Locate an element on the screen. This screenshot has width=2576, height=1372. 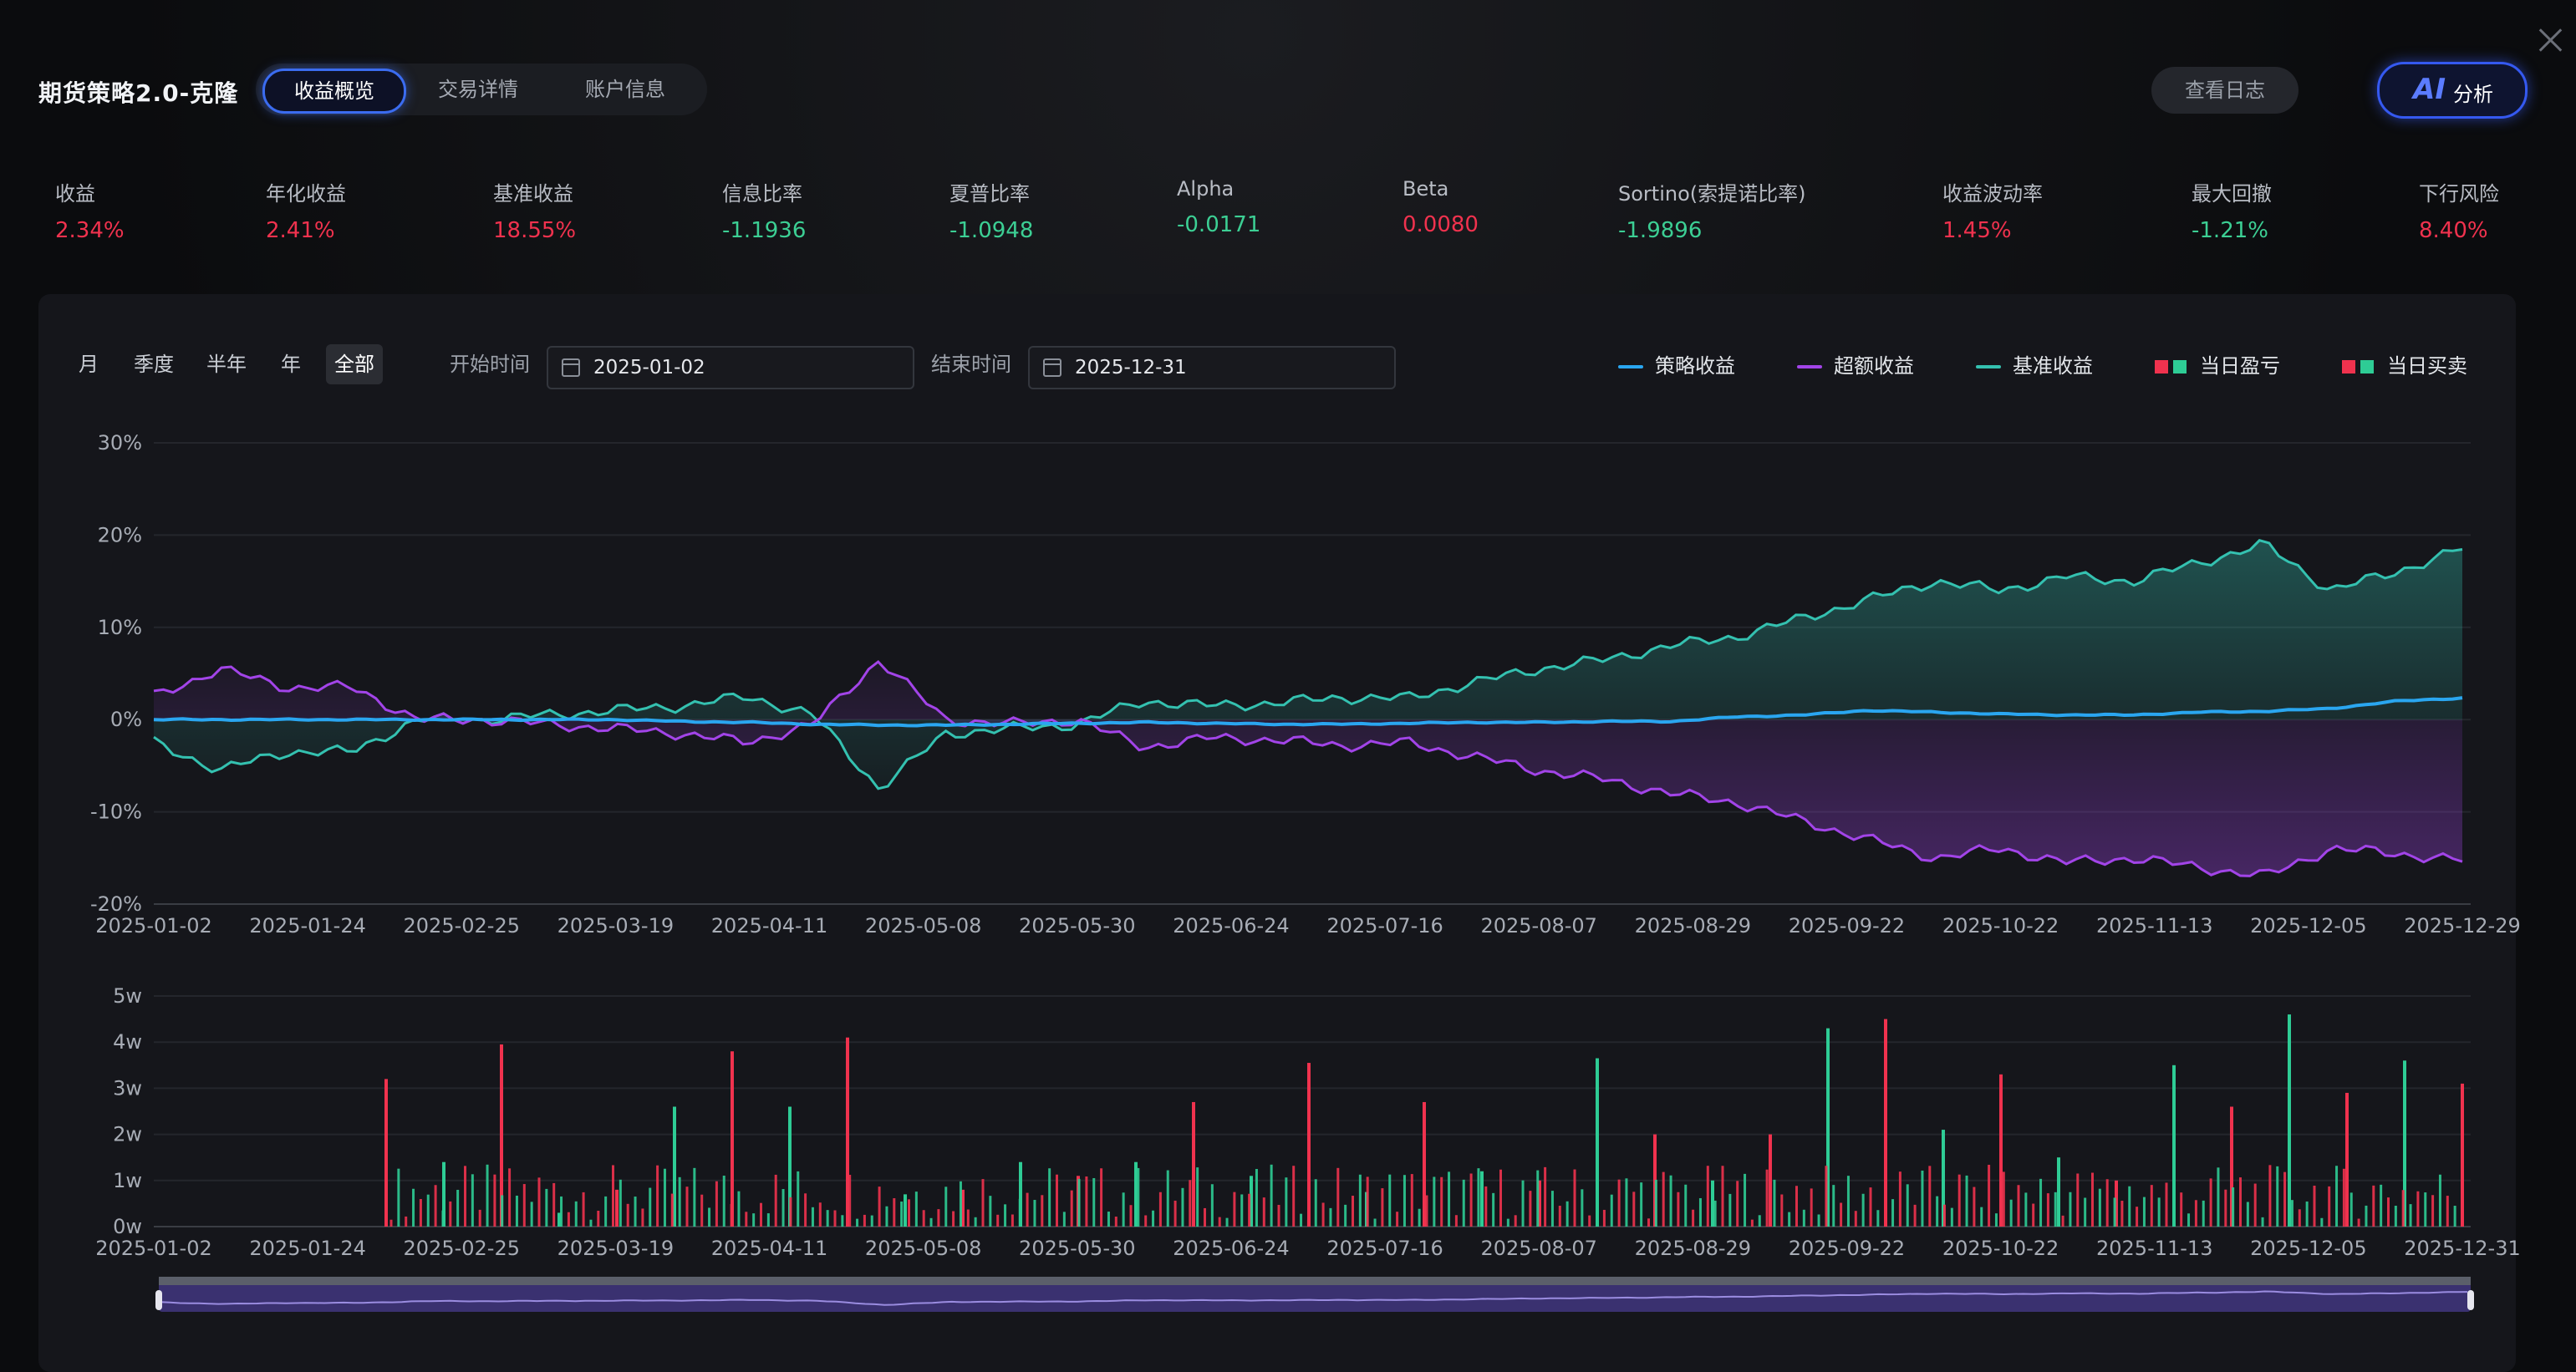
x-tick-label: 2025-05-08 is located at coordinates (923, 1248).